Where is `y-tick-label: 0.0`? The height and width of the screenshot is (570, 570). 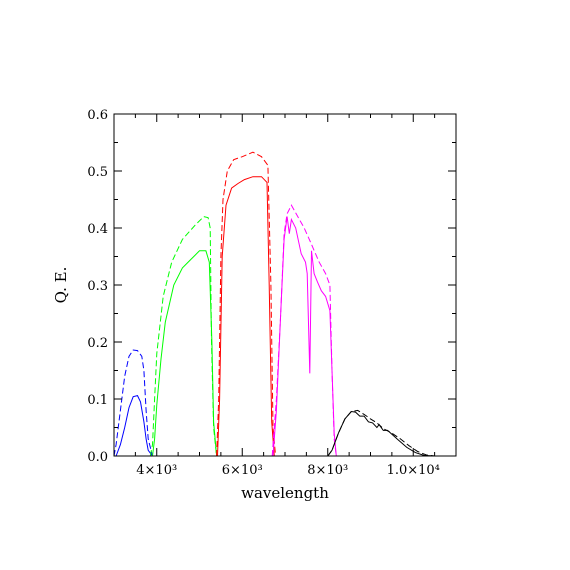 y-tick-label: 0.0 is located at coordinates (97, 457).